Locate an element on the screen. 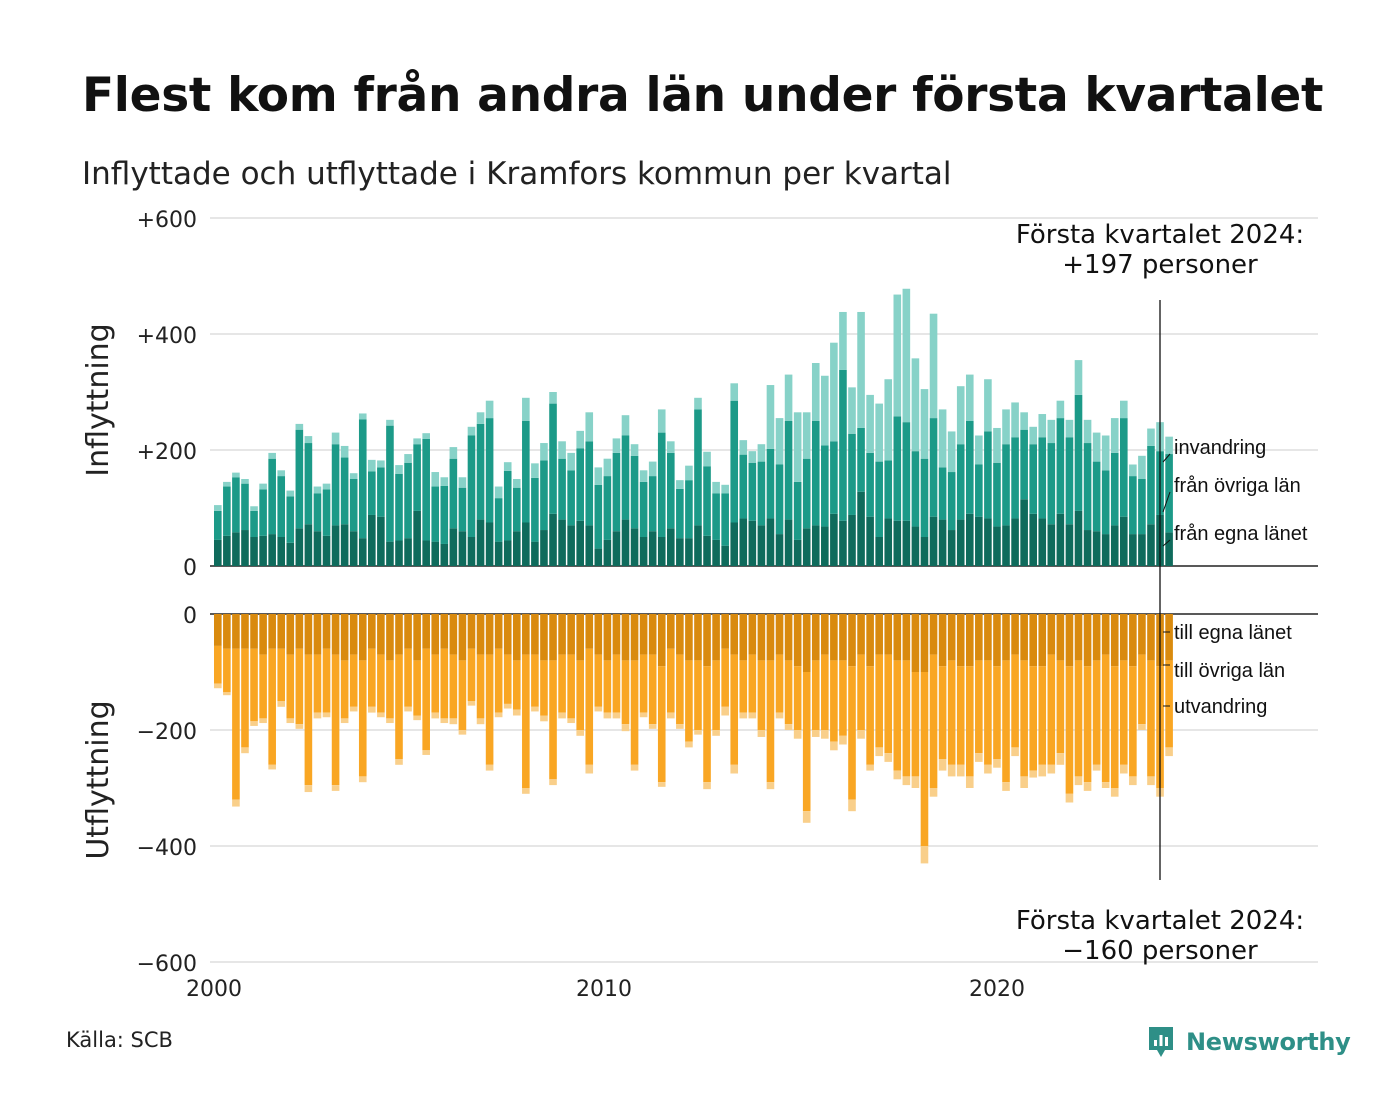  y-axis-label-in: Inflyttning is located at coordinates (98, 399).